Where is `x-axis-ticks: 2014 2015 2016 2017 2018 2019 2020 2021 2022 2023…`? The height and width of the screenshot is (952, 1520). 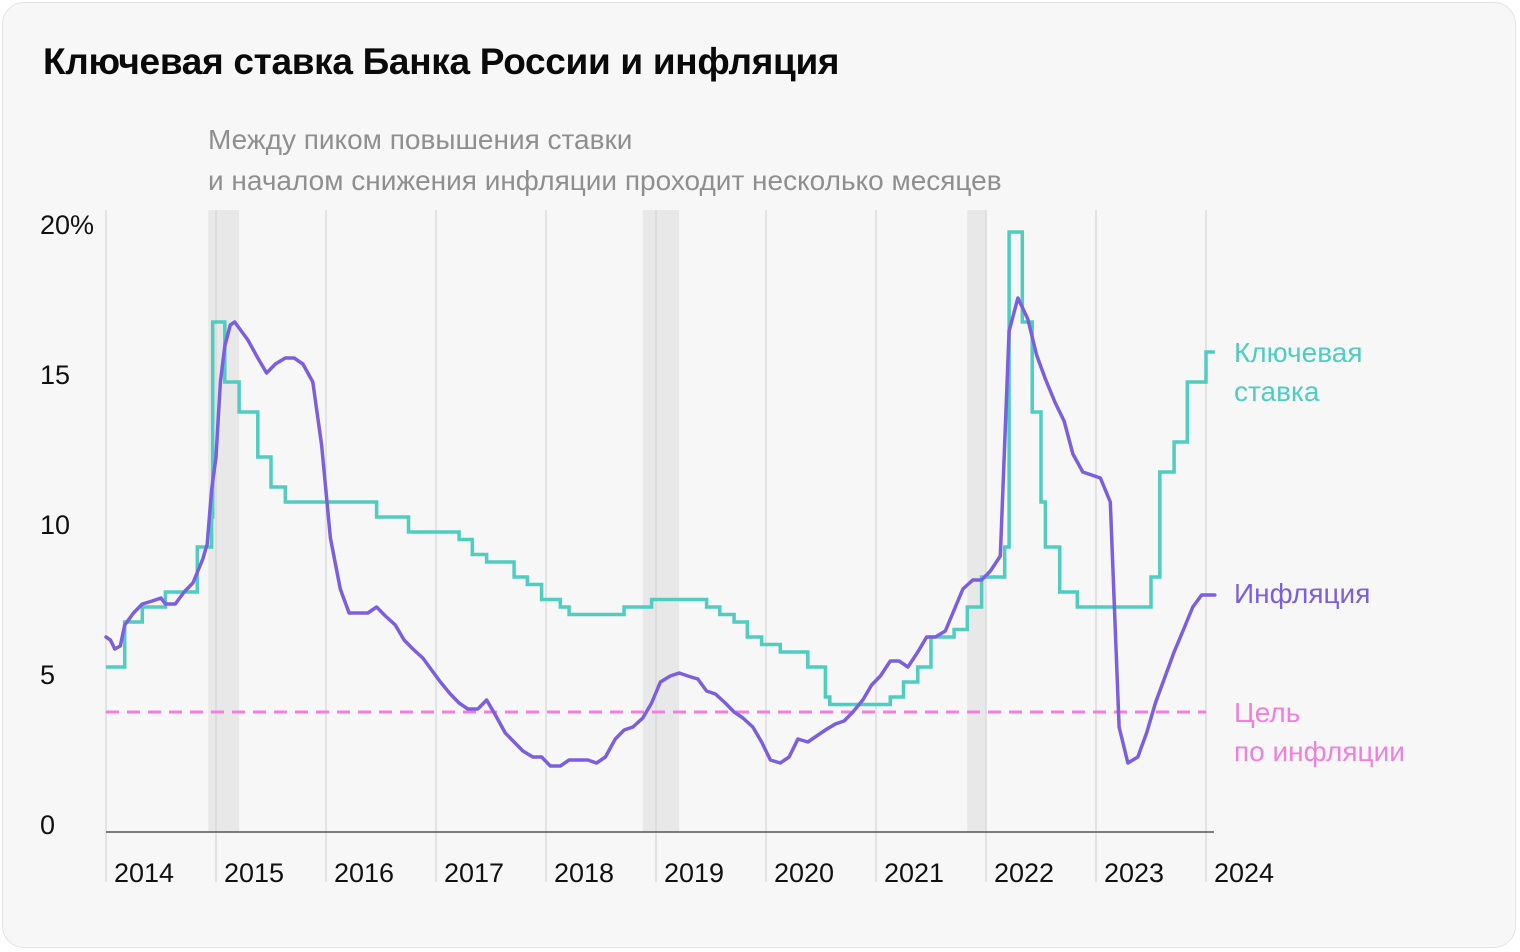 x-axis-ticks: 2014 2015 2016 2017 2018 2019 2020 2021 2022 2023… is located at coordinates (694, 873).